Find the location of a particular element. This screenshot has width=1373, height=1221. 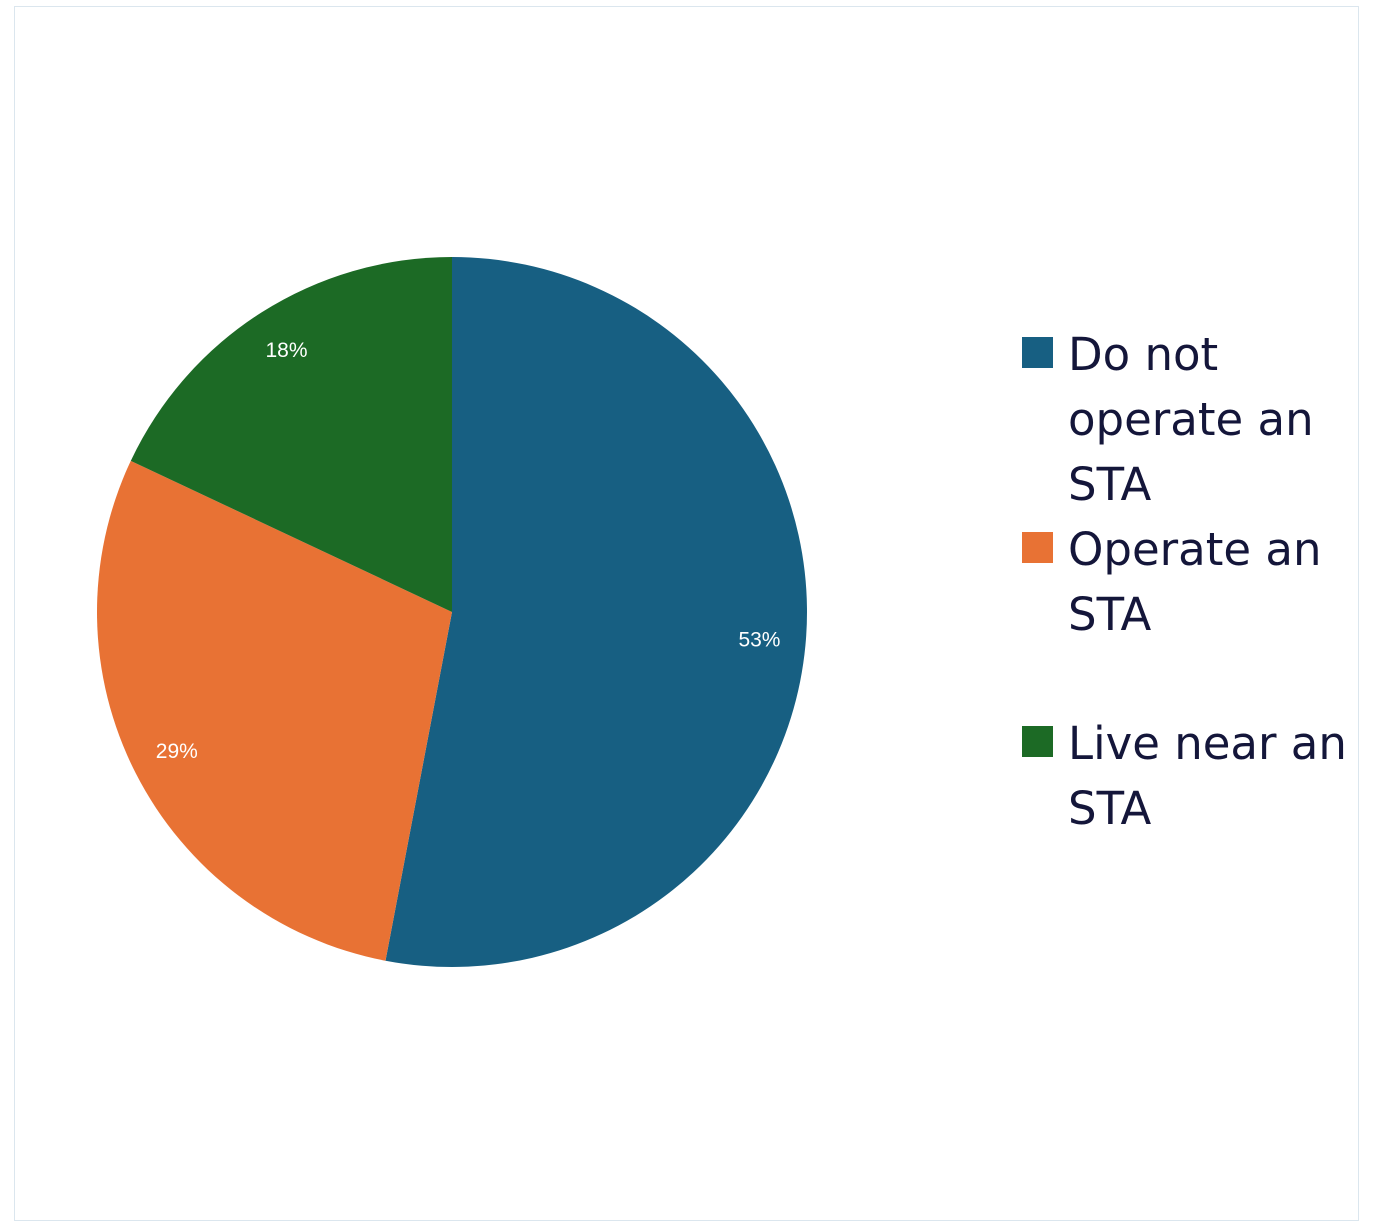

slice-label-operate: 29% is located at coordinates (177, 751).